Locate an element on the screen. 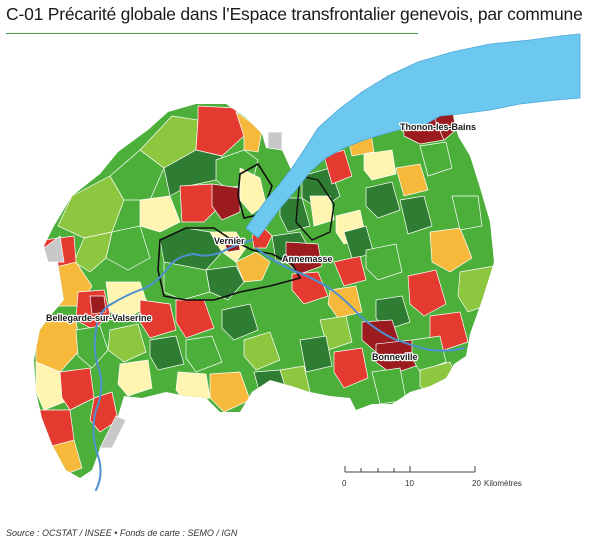  scale-unit: Kilomètres is located at coordinates (503, 483).